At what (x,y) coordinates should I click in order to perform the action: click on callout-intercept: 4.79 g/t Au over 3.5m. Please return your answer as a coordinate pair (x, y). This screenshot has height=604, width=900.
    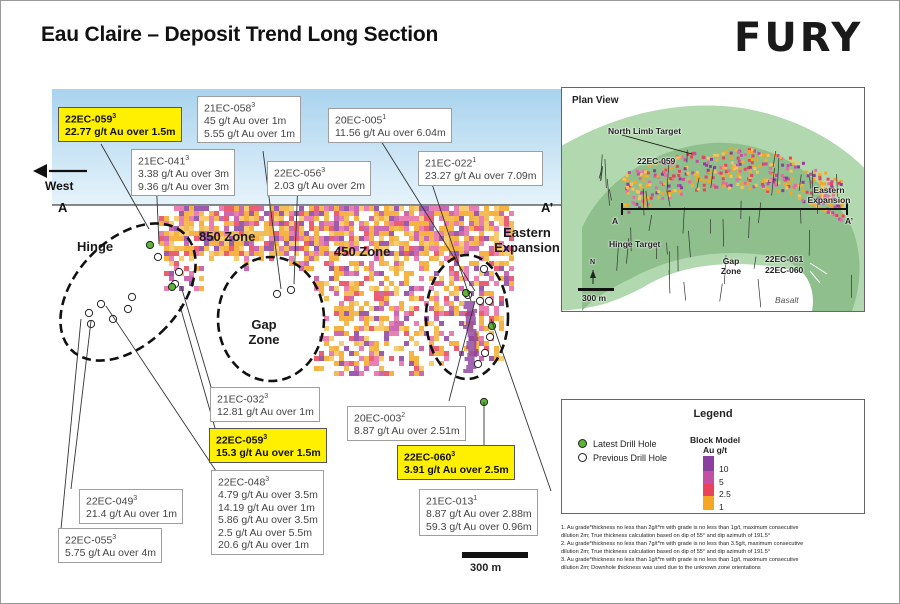
    Looking at the image, I should click on (268, 495).